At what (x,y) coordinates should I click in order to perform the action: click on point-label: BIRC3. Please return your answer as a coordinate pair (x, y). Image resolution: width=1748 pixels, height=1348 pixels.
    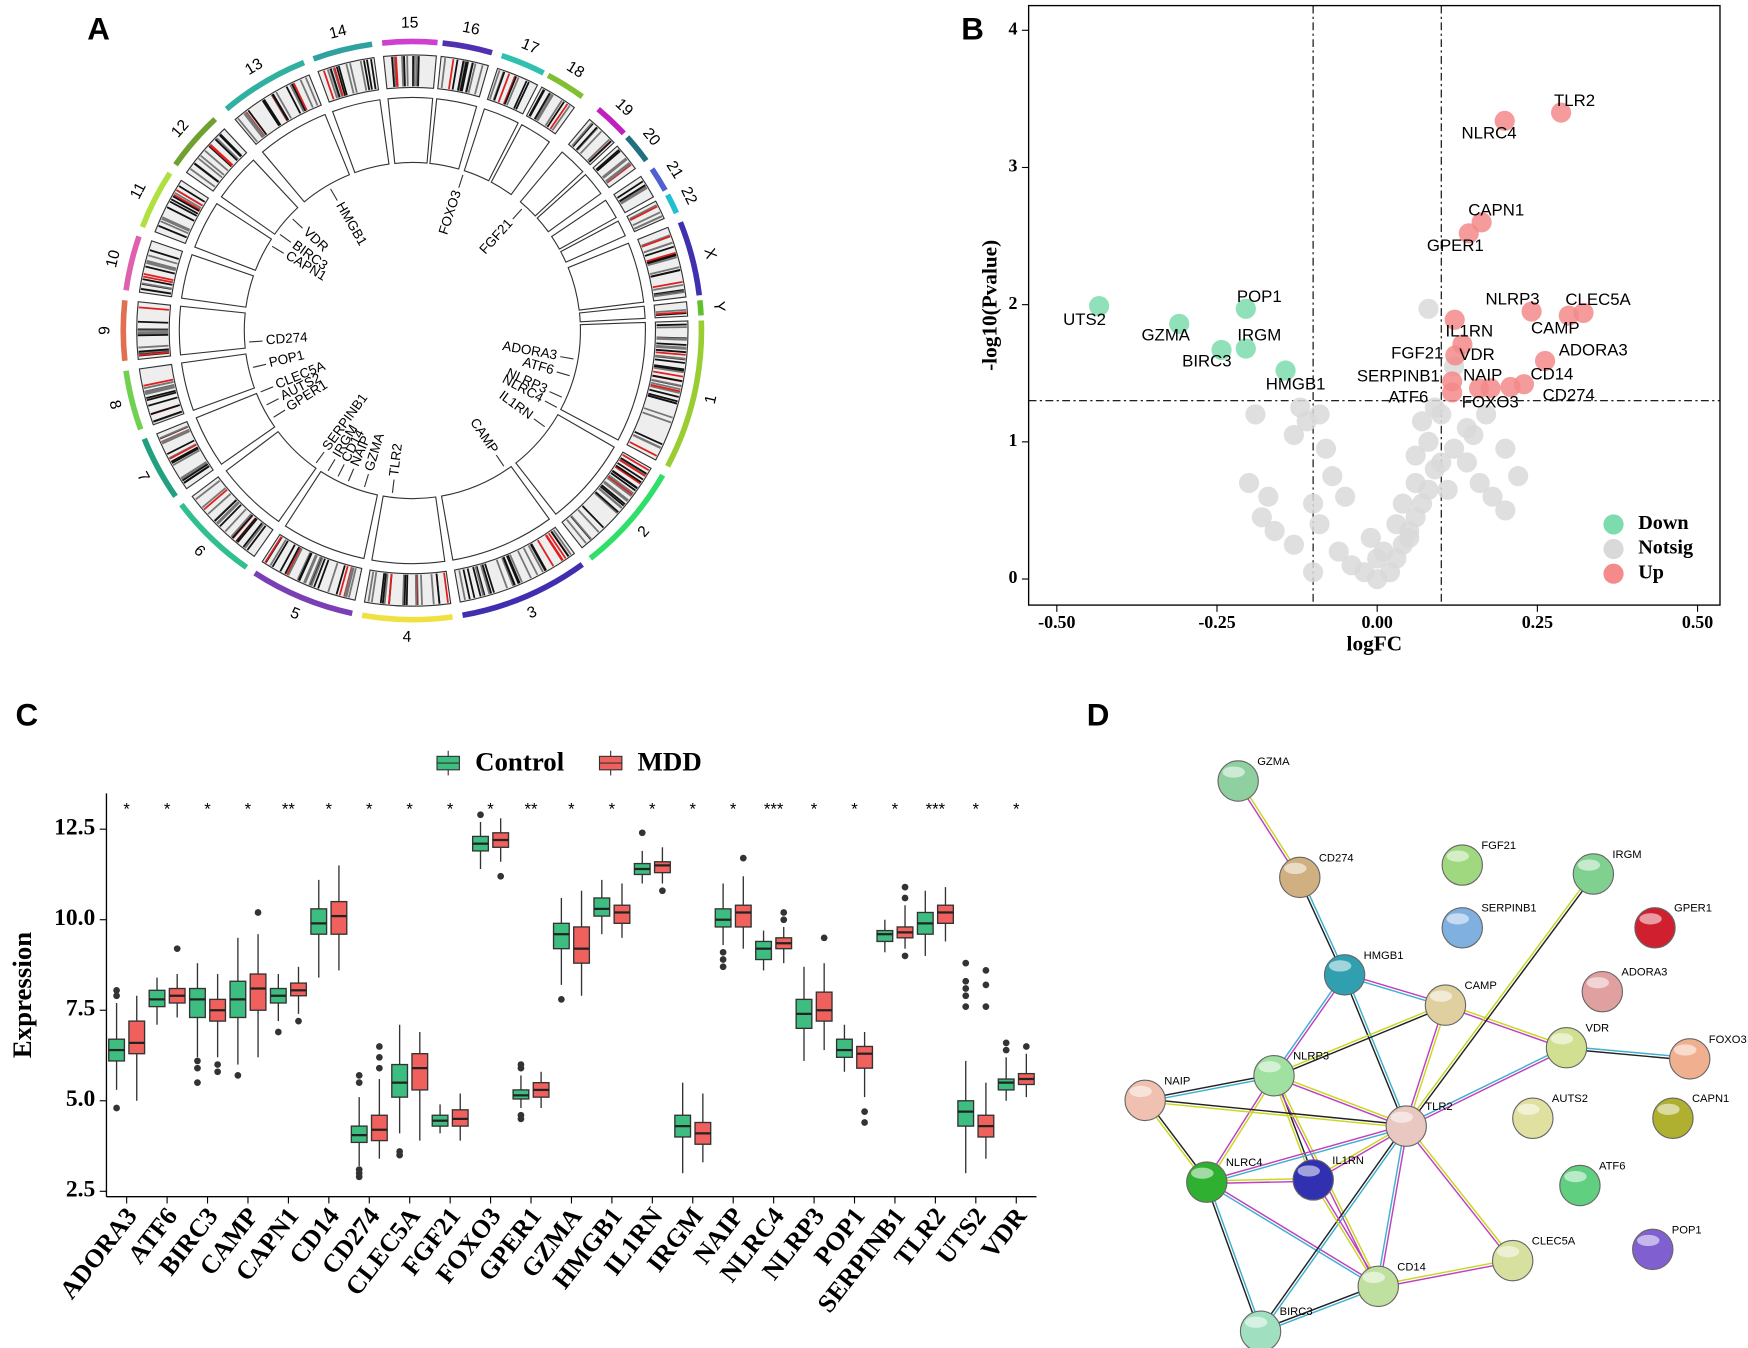
    Looking at the image, I should click on (1206, 361).